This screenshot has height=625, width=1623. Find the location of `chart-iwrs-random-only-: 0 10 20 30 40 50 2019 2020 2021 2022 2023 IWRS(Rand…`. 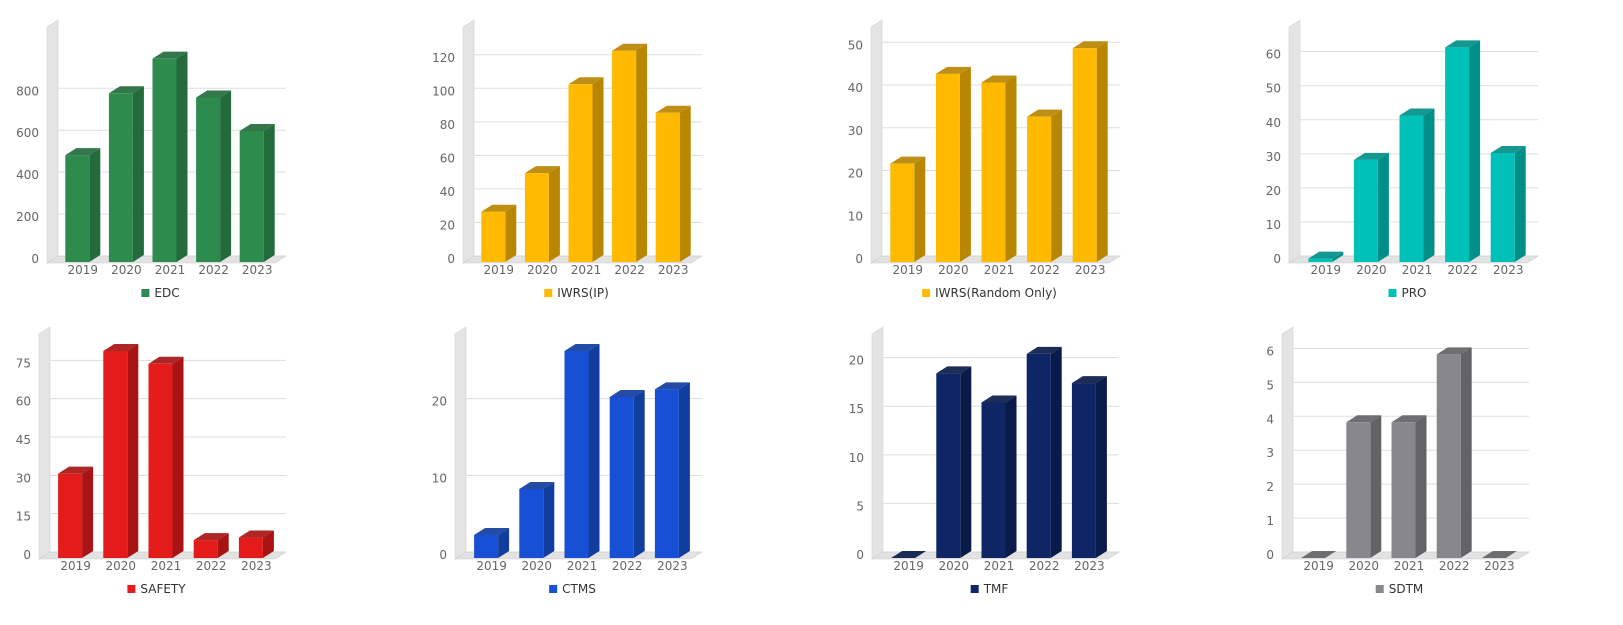

chart-iwrs-random-only-: 0 10 20 30 40 50 2019 2020 2021 2022 2023 IWRS(Rand… is located at coordinates (985, 159).